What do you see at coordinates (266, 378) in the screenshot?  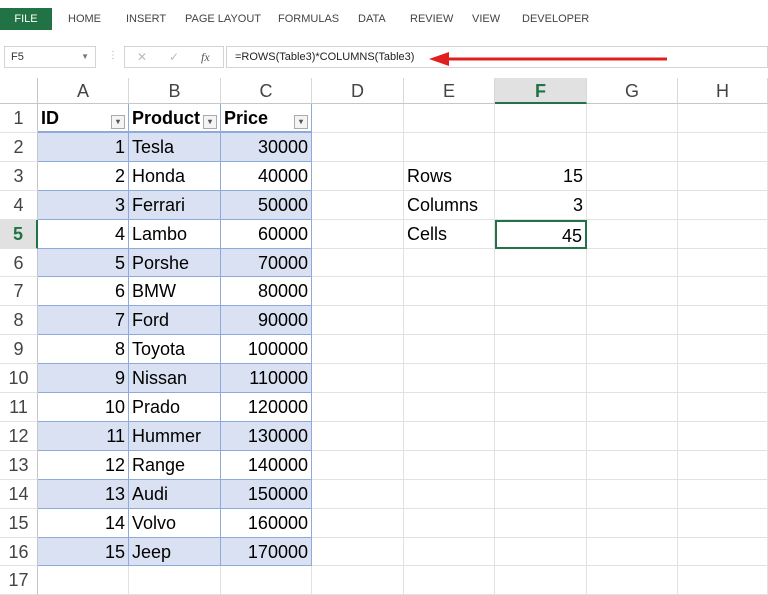 I see `table-cell-price: 110000` at bounding box center [266, 378].